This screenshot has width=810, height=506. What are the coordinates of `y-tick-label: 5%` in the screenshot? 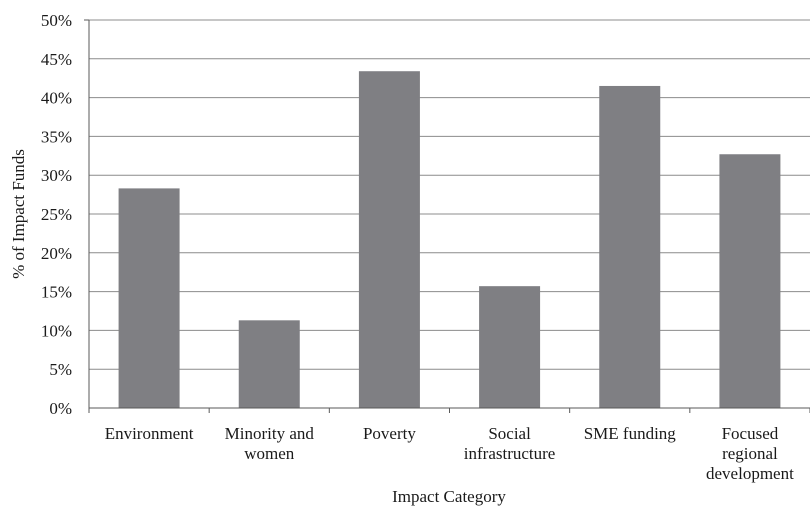 It's located at (60, 369).